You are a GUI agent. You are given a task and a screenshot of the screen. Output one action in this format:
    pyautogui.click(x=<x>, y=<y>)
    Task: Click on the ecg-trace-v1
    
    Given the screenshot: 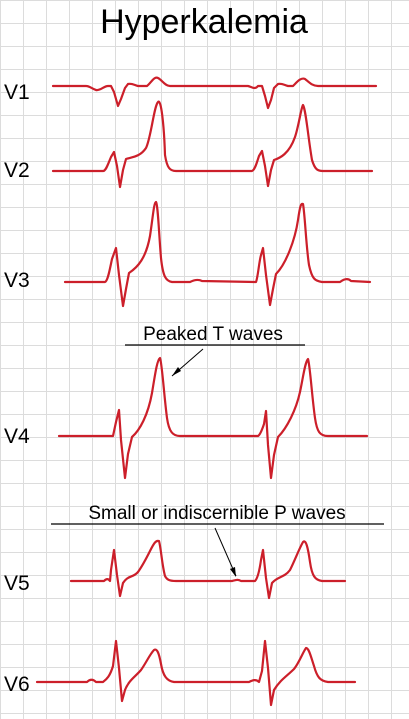 What is the action you would take?
    pyautogui.click(x=214, y=93)
    